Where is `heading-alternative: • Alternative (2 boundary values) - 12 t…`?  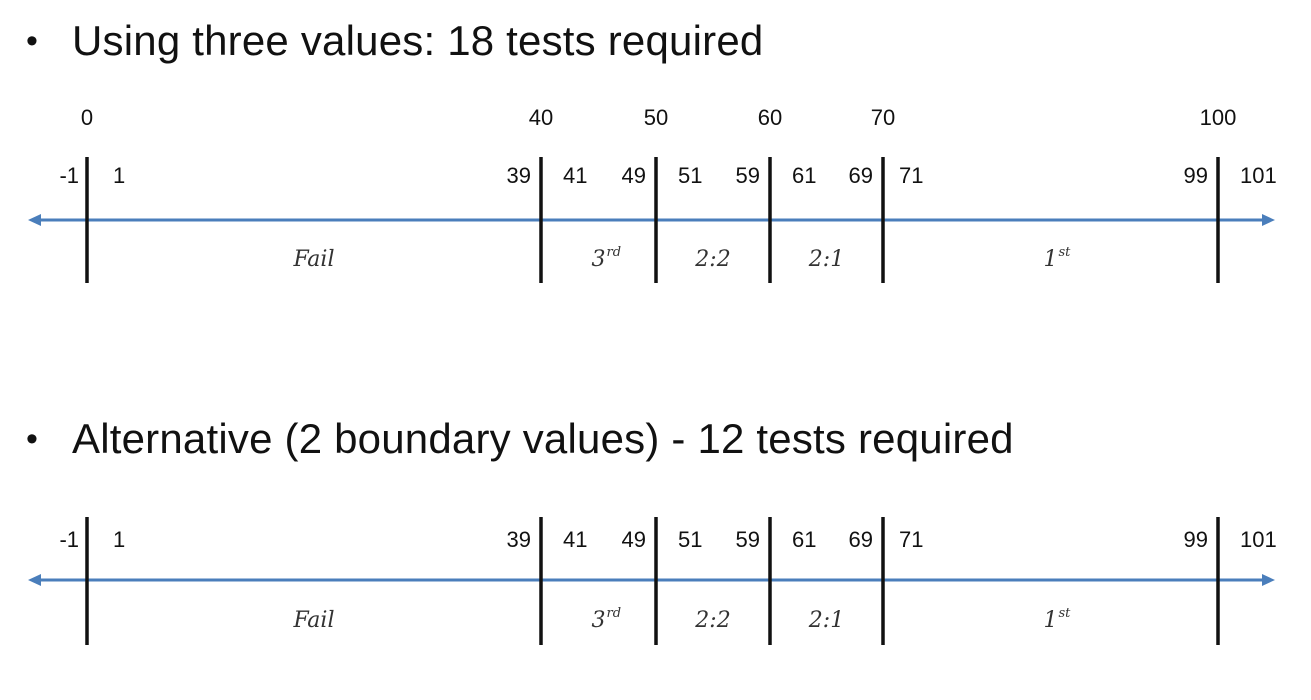
heading-alternative: • Alternative (2 boundary values) - 12 t… is located at coordinates (520, 439).